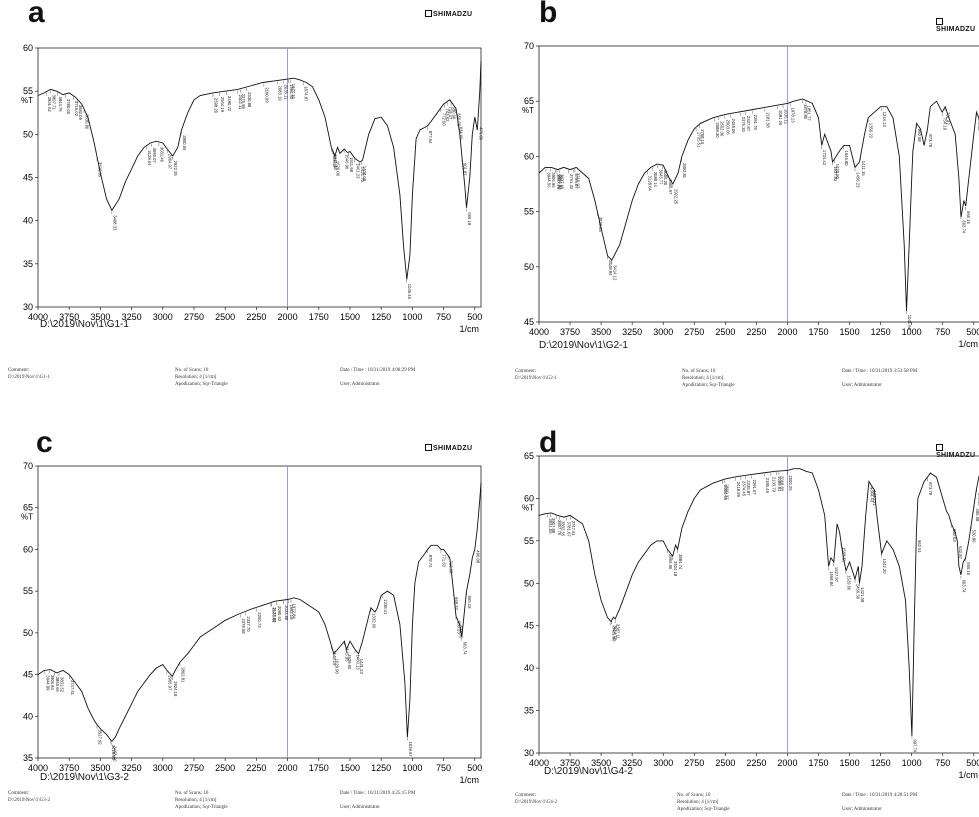 This screenshot has width=979, height=817. Describe the element at coordinates (469, 602) in the screenshot. I see `peak-label: 565.18` at that location.